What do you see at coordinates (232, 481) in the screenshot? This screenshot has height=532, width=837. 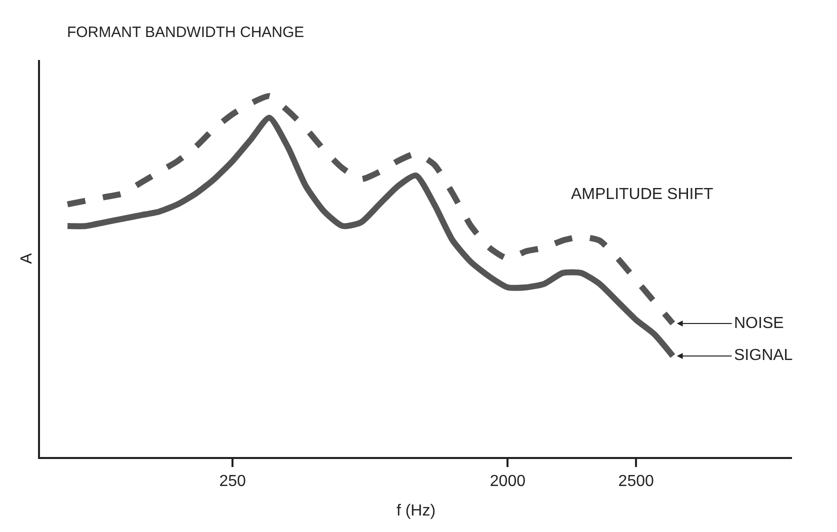 I see `x-tick-label: 250` at bounding box center [232, 481].